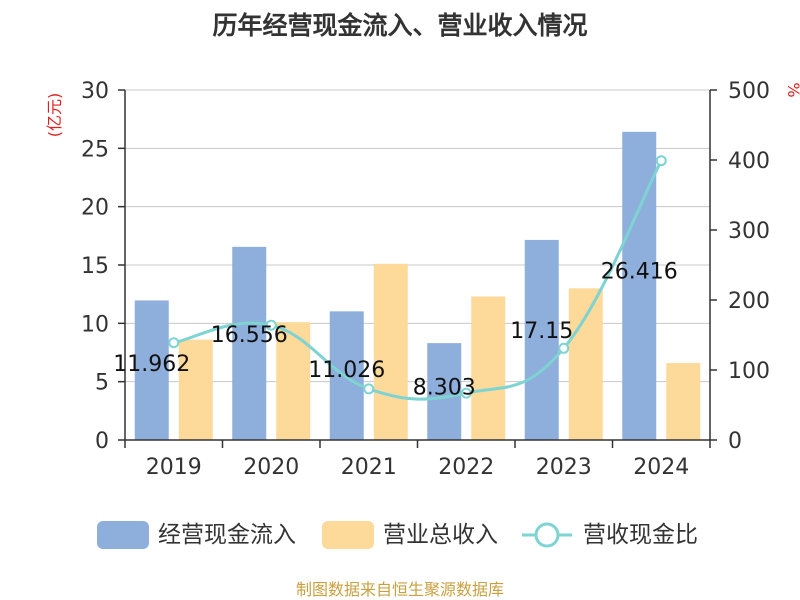 The height and width of the screenshot is (600, 800). I want to click on data-label-cash-inflow: 8.303, so click(444, 388).